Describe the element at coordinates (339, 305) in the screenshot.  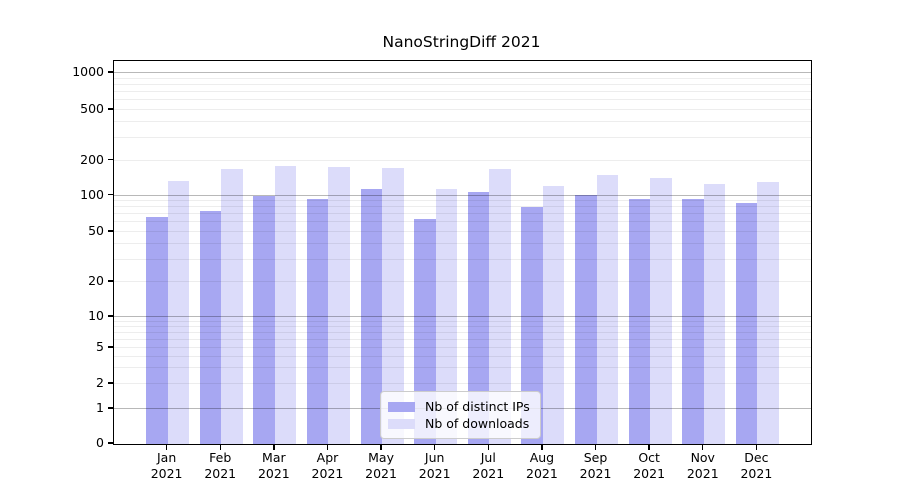
I see `bar-downloads-apr` at that location.